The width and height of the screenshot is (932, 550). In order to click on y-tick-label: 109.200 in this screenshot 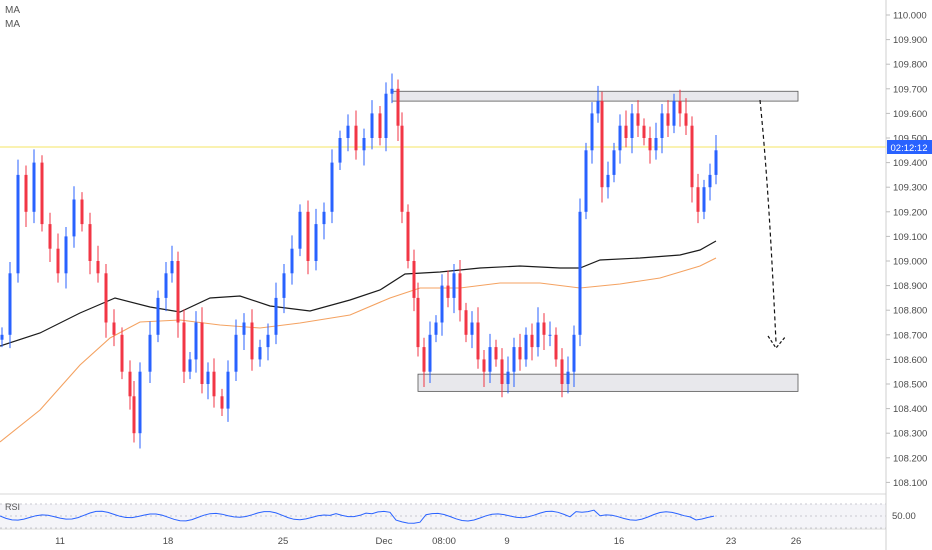, I will do `click(910, 212)`.